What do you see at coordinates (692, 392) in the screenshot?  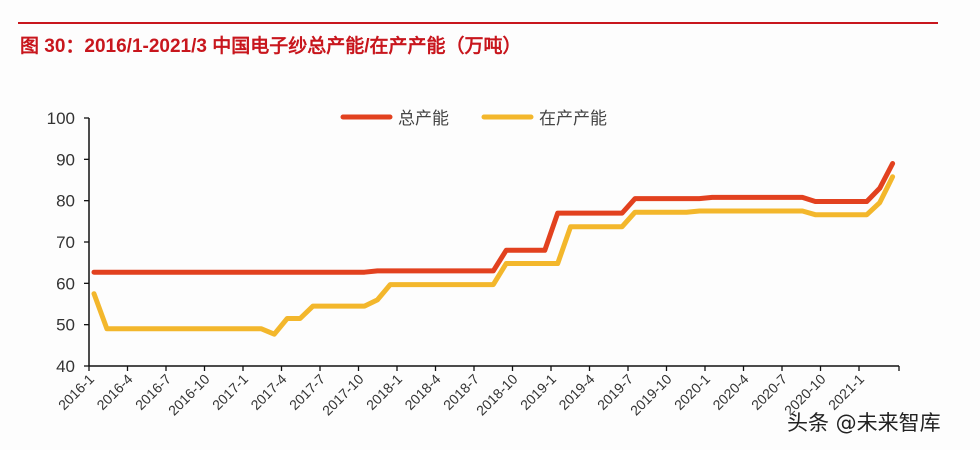 I see `x-tick-label: 2020-1` at bounding box center [692, 392].